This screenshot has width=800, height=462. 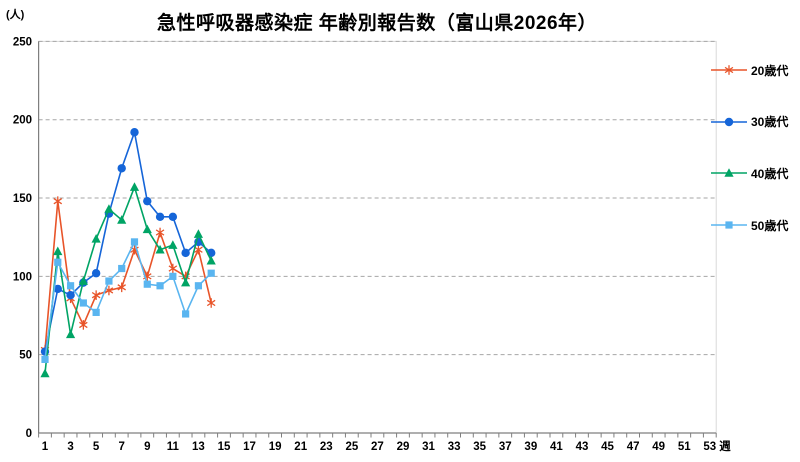 I want to click on legend-label: 30歳代, so click(x=770, y=122).